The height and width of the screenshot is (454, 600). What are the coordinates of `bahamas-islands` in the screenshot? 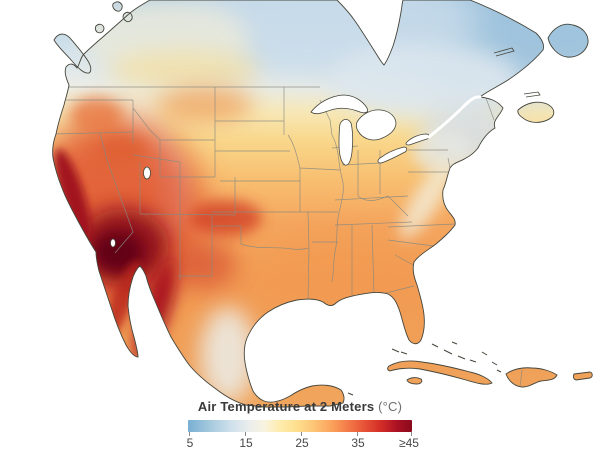 It's located at (466, 357).